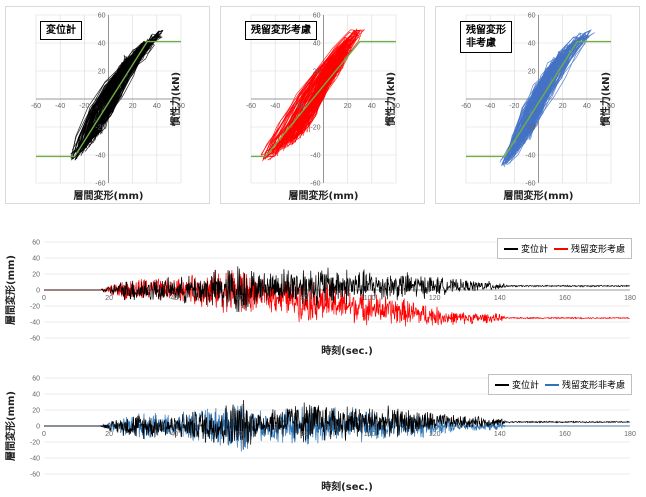  I want to click on chart-title: 変位計, so click(61, 30).